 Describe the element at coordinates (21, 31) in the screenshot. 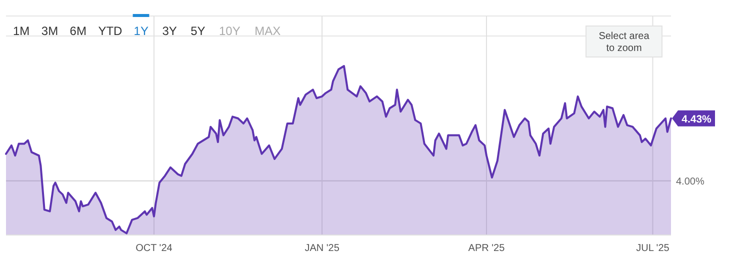

I see `text: 1M` at that location.